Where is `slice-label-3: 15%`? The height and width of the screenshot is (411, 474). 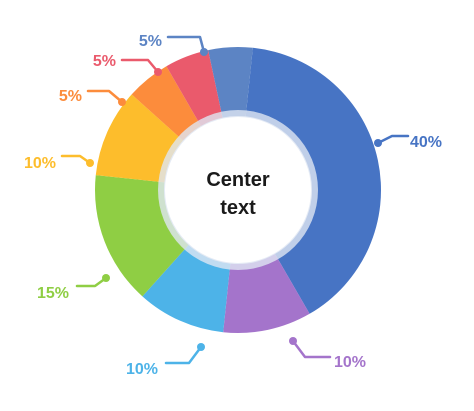
slice-label-3: 15% is located at coordinates (53, 293).